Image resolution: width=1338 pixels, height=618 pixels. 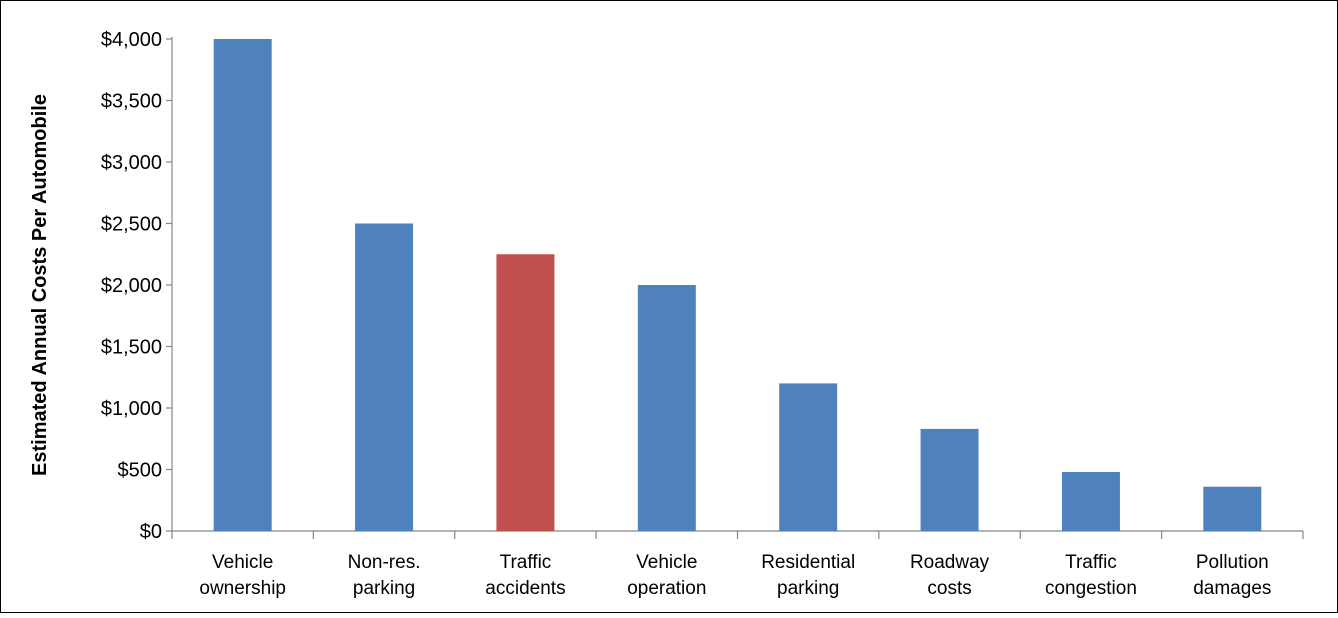 I want to click on y-tick-label: $1,500, so click(x=131, y=348).